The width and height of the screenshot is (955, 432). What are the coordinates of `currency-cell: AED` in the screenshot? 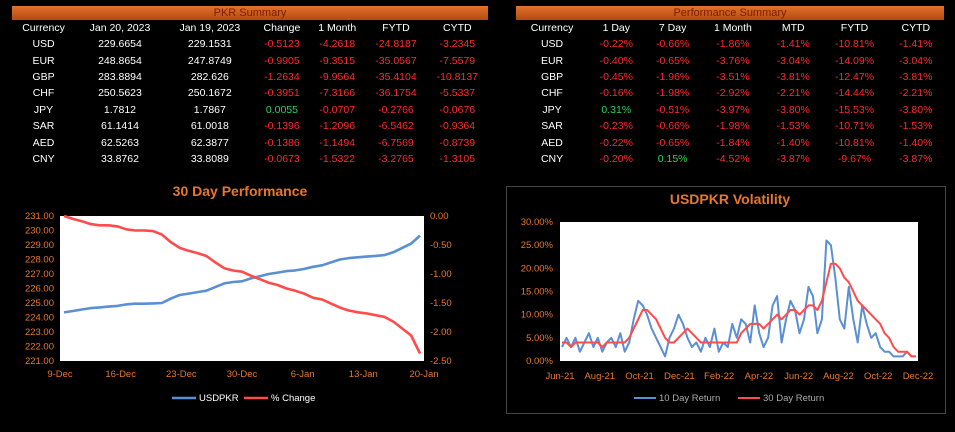 It's located at (43, 142).